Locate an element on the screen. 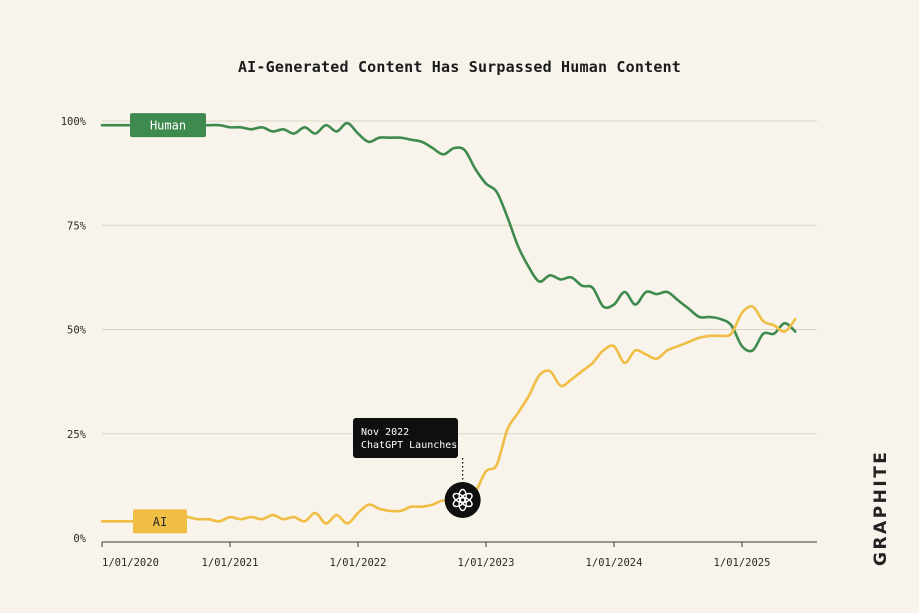 This screenshot has height=613, width=919. openai-logo-icon is located at coordinates (462, 500).